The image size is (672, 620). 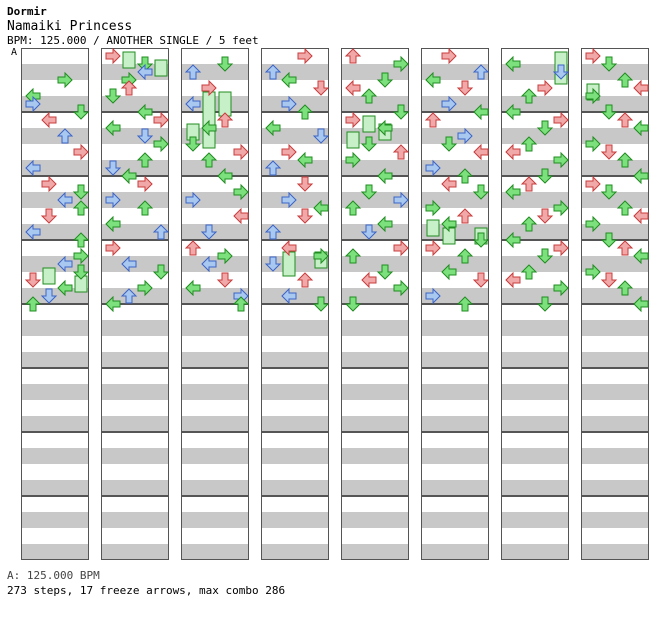 What do you see at coordinates (27, 11) in the screenshot?
I see `artist-name: Dormir` at bounding box center [27, 11].